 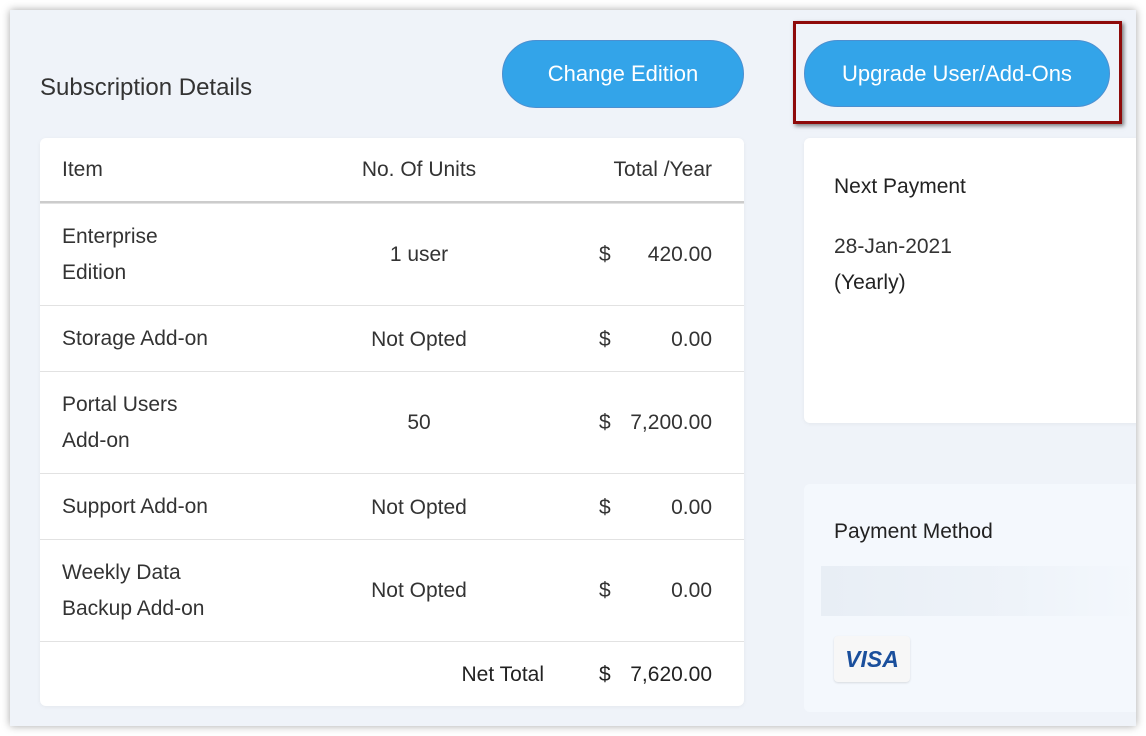 I want to click on visa-logo-text: VISA, so click(x=872, y=658).